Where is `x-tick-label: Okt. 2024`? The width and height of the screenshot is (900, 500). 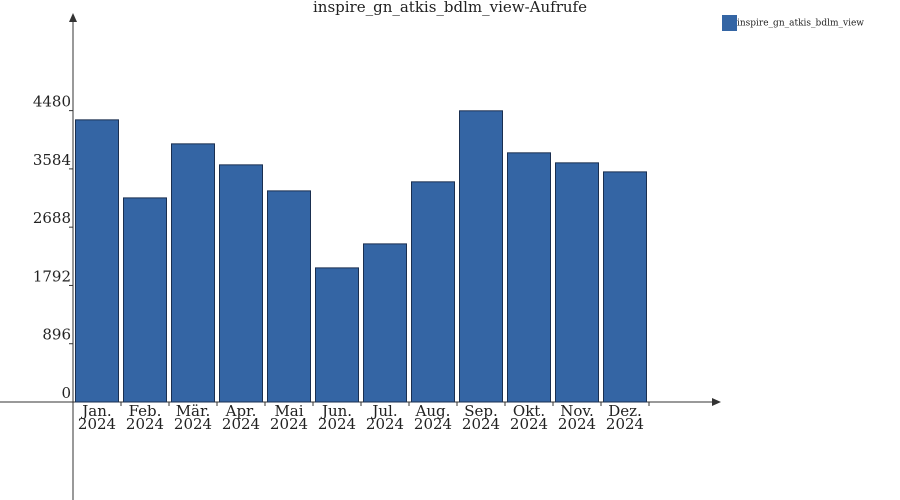
x-tick-label: Okt. 2024 is located at coordinates (529, 417).